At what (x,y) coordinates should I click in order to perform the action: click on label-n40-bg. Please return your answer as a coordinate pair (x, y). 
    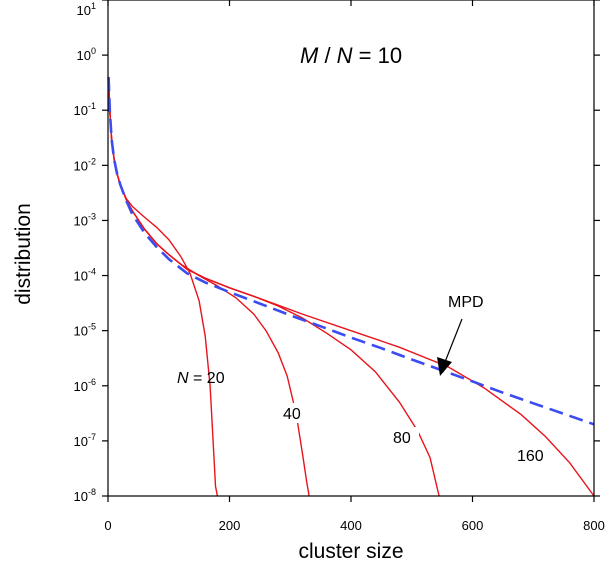
    Looking at the image, I should click on (295, 413).